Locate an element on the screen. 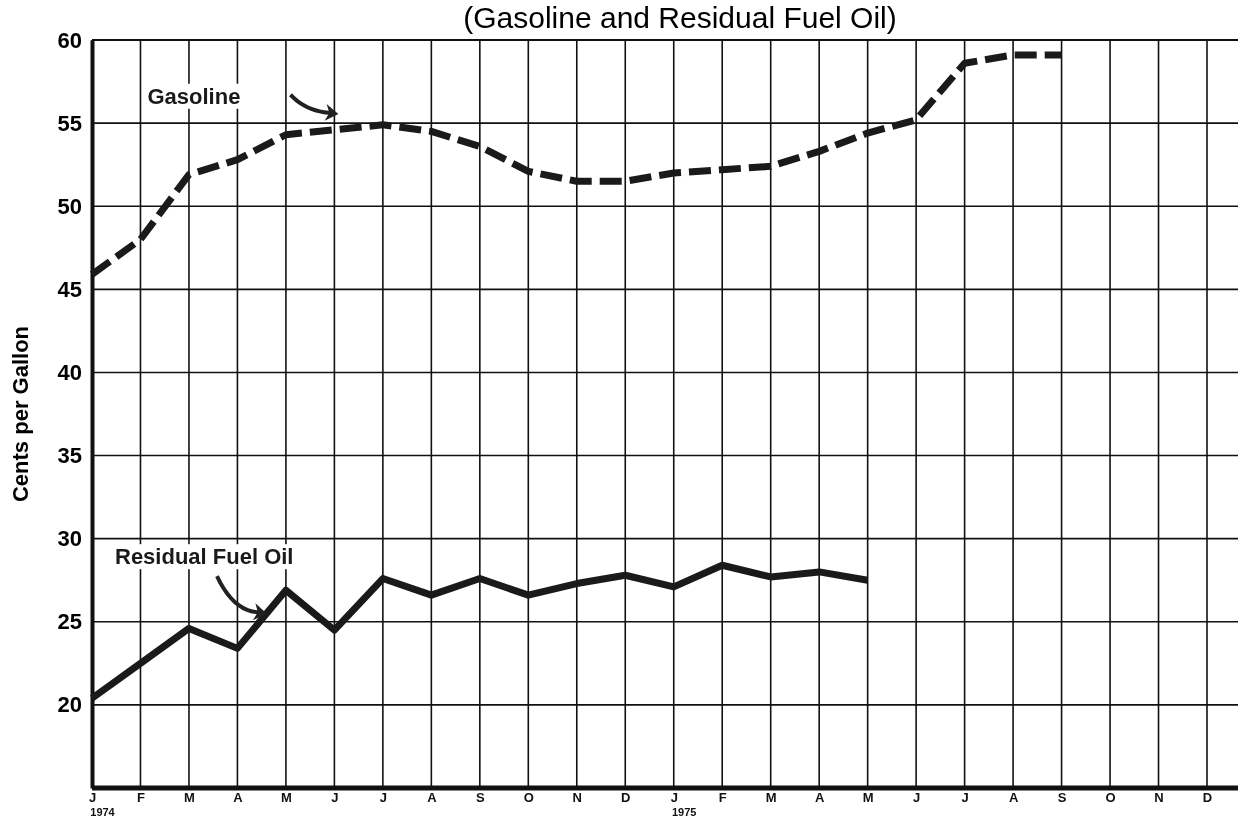 The width and height of the screenshot is (1240, 838). series-label: Residual Fuel Oil is located at coordinates (204, 557).